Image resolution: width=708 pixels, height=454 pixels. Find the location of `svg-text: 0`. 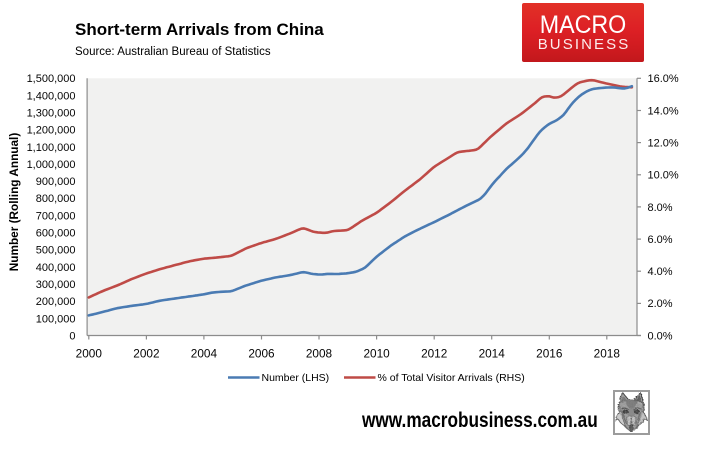

svg-text: 0 is located at coordinates (72, 336).